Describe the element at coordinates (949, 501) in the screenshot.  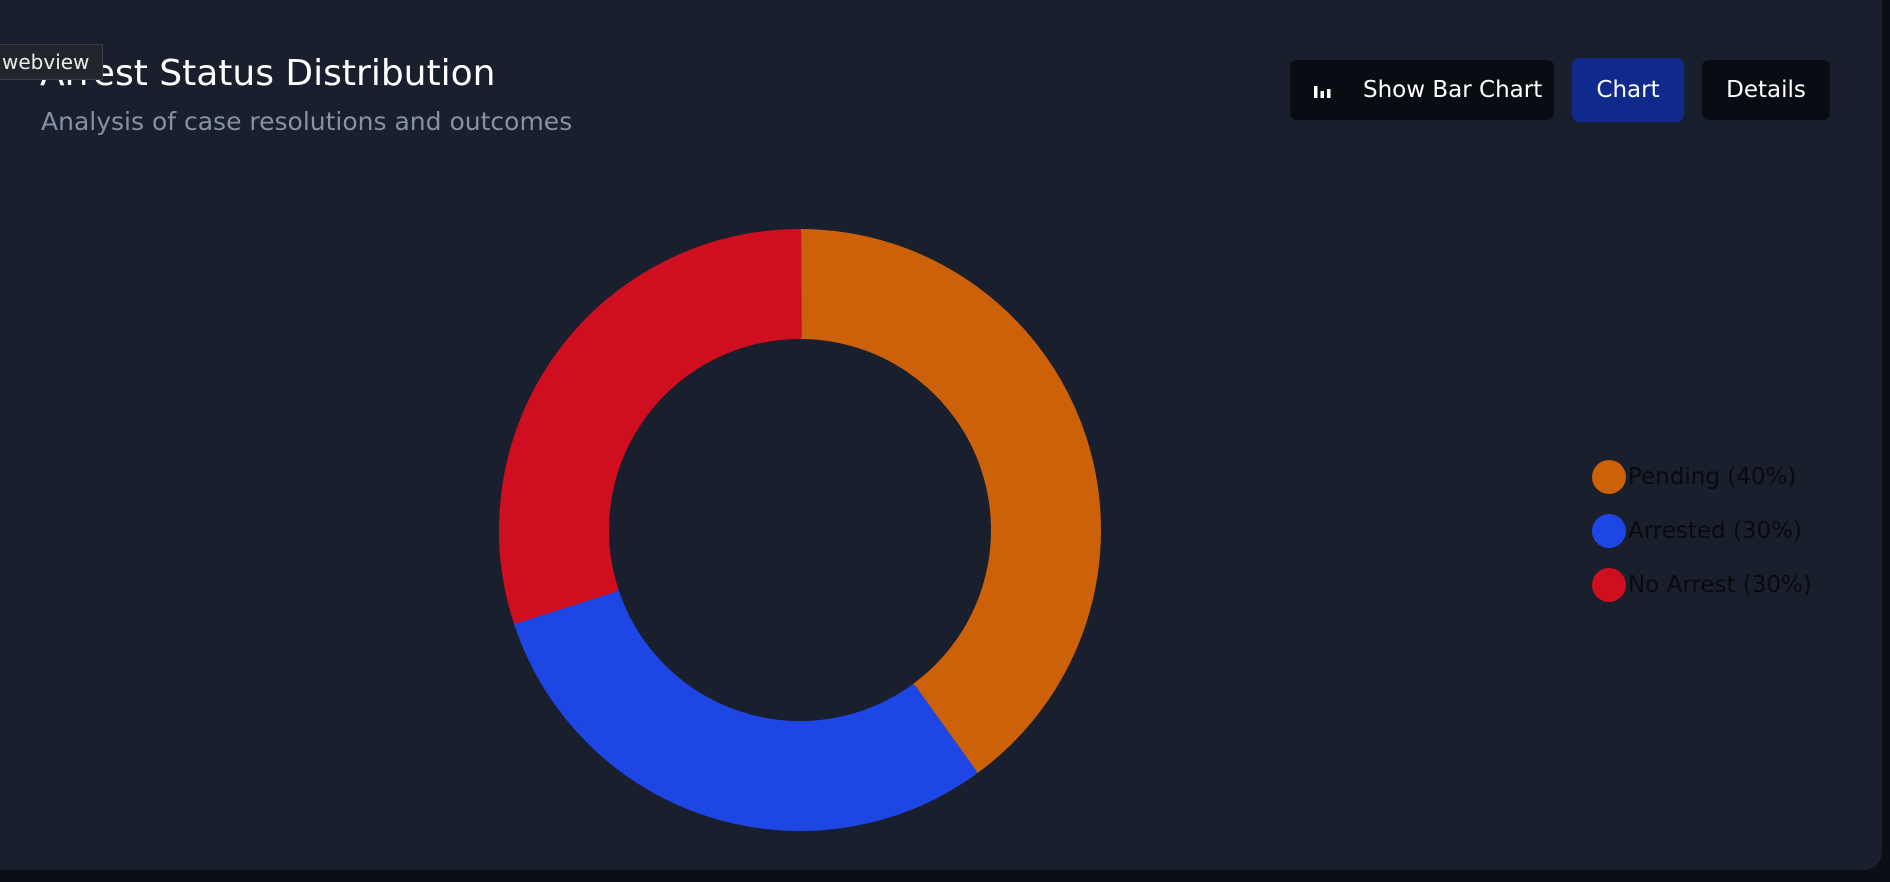
I see `donut-slice-pending` at that location.